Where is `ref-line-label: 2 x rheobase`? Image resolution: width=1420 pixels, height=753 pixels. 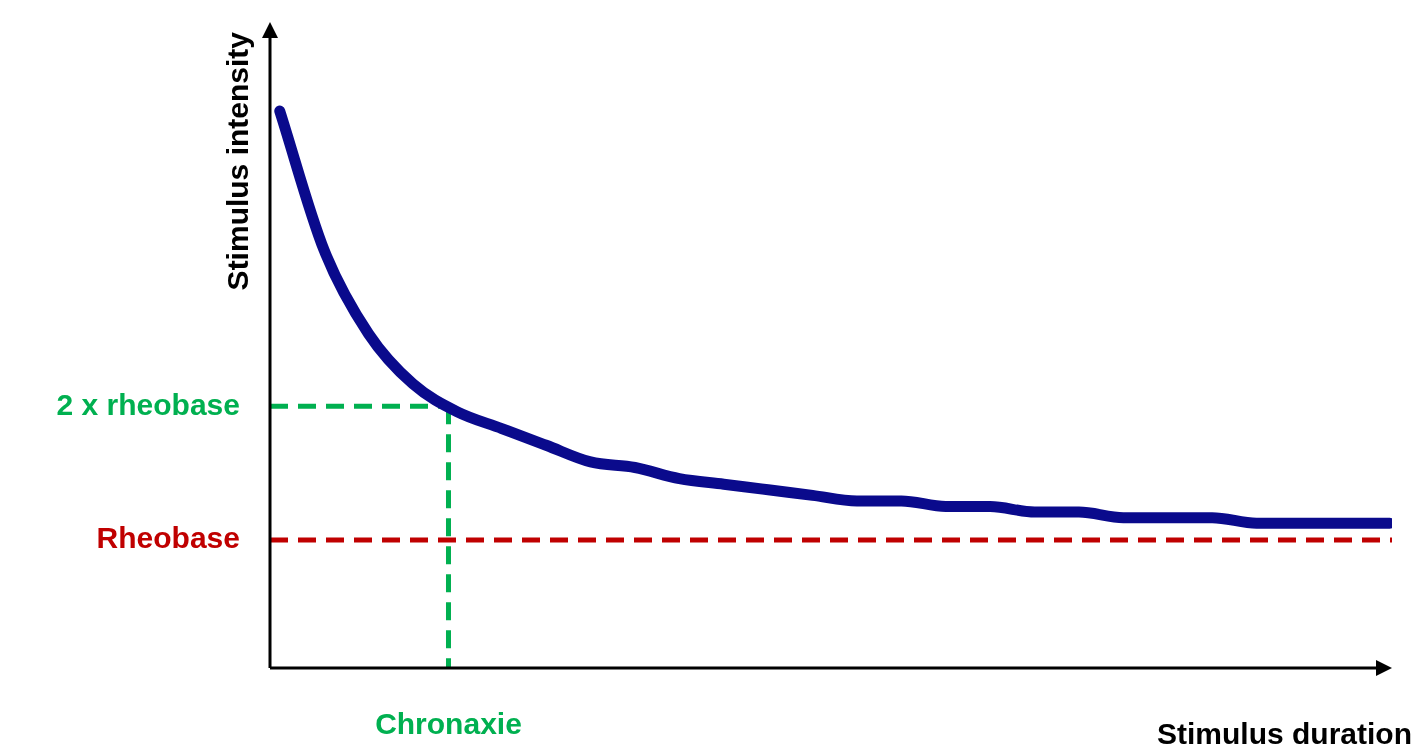
ref-line-label: 2 x rheobase is located at coordinates (148, 404).